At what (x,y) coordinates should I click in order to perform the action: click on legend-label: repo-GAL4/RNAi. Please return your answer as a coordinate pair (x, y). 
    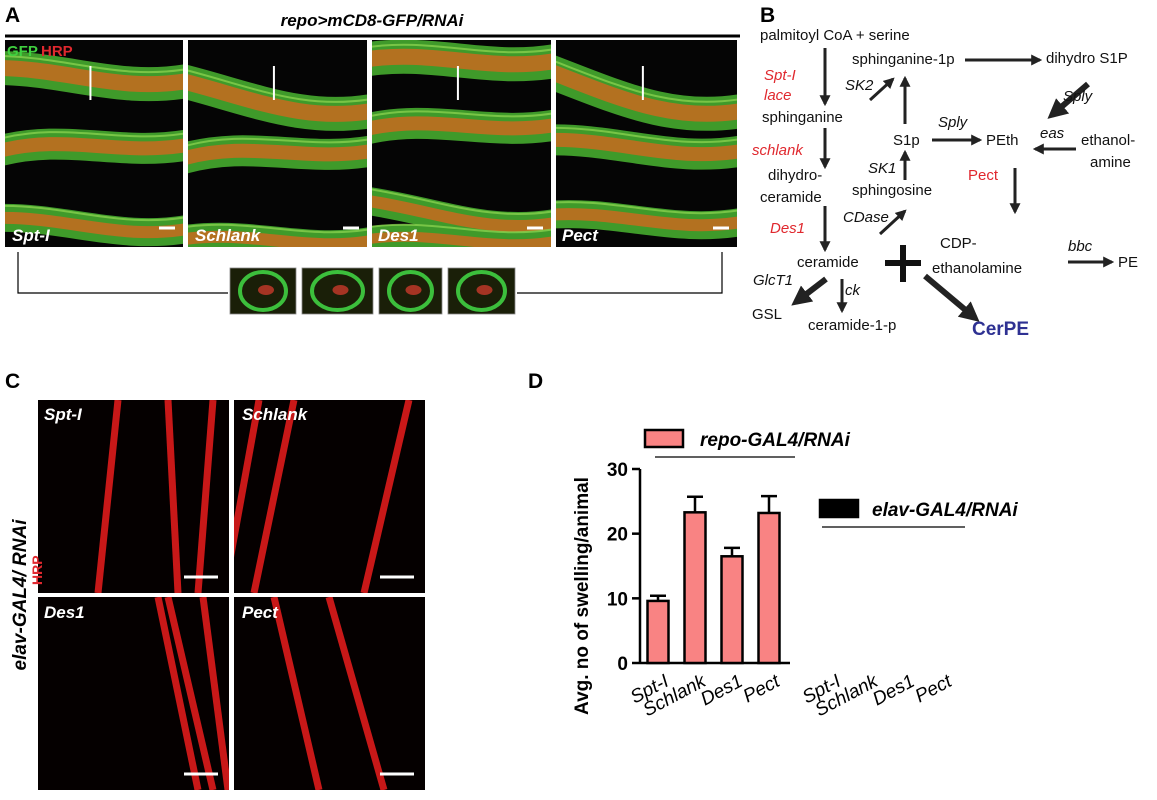
    Looking at the image, I should click on (775, 440).